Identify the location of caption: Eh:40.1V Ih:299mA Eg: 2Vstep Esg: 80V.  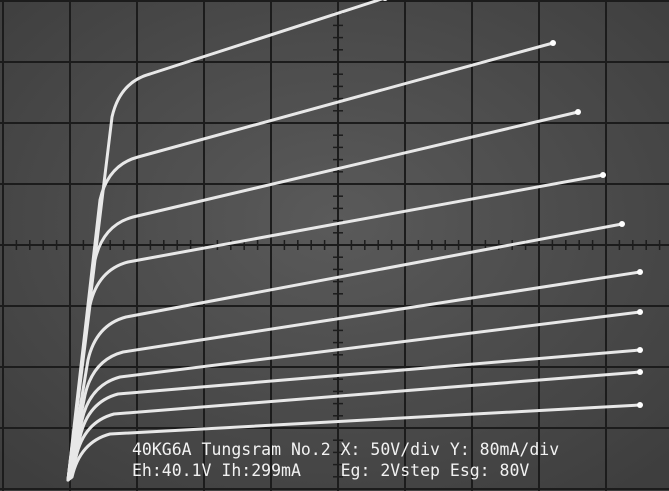
(330, 470).